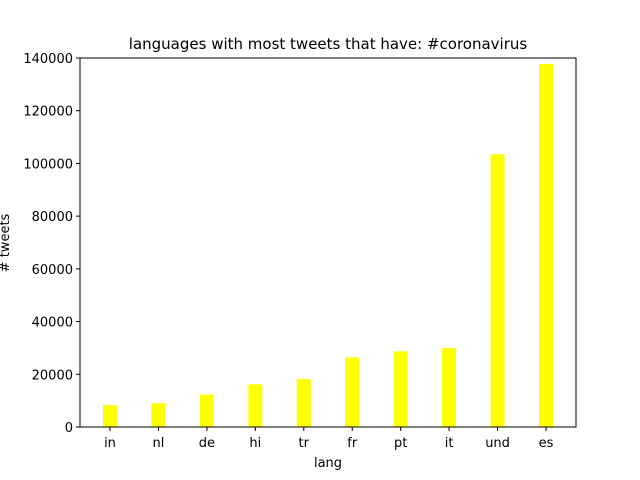  What do you see at coordinates (449, 443) in the screenshot?
I see `x-tick-label-it: it` at bounding box center [449, 443].